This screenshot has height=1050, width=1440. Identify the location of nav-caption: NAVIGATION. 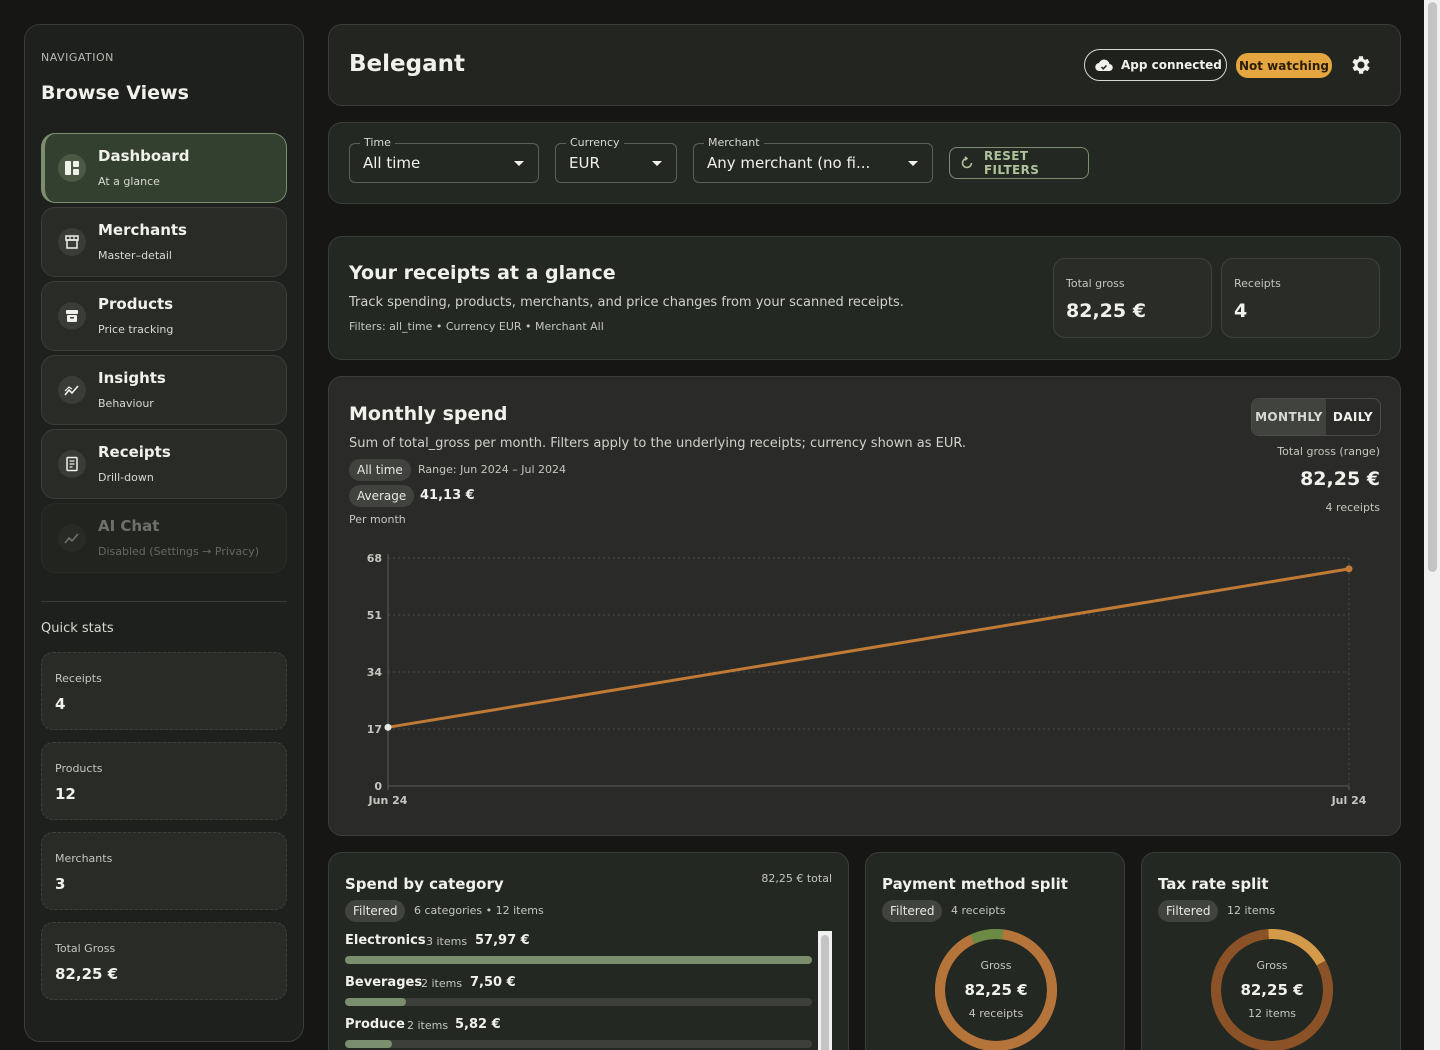
(77, 57).